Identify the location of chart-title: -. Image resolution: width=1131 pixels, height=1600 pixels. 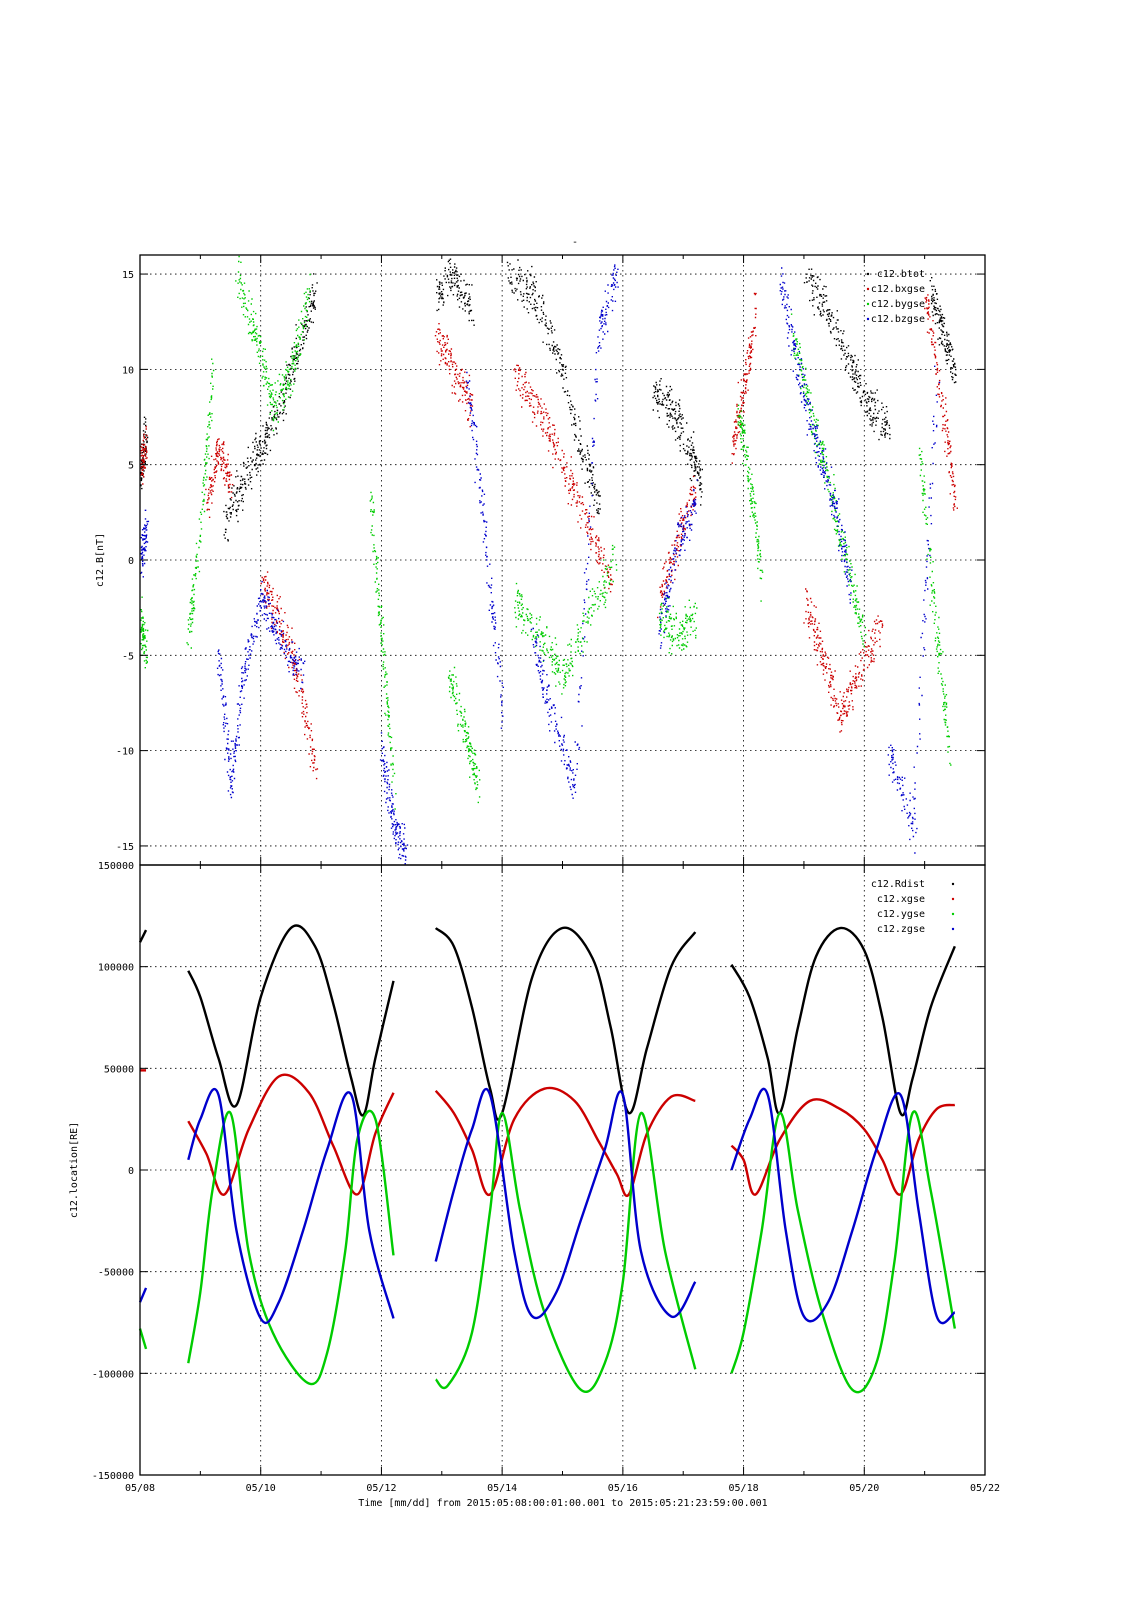
(575, 242).